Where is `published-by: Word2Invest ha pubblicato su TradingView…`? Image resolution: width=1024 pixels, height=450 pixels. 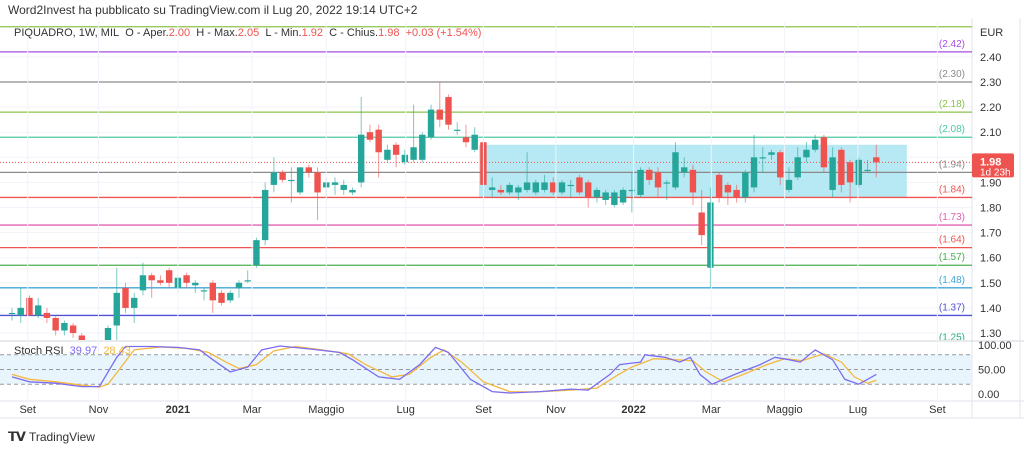 published-by: Word2Invest ha pubblicato su TradingView… is located at coordinates (213, 10).